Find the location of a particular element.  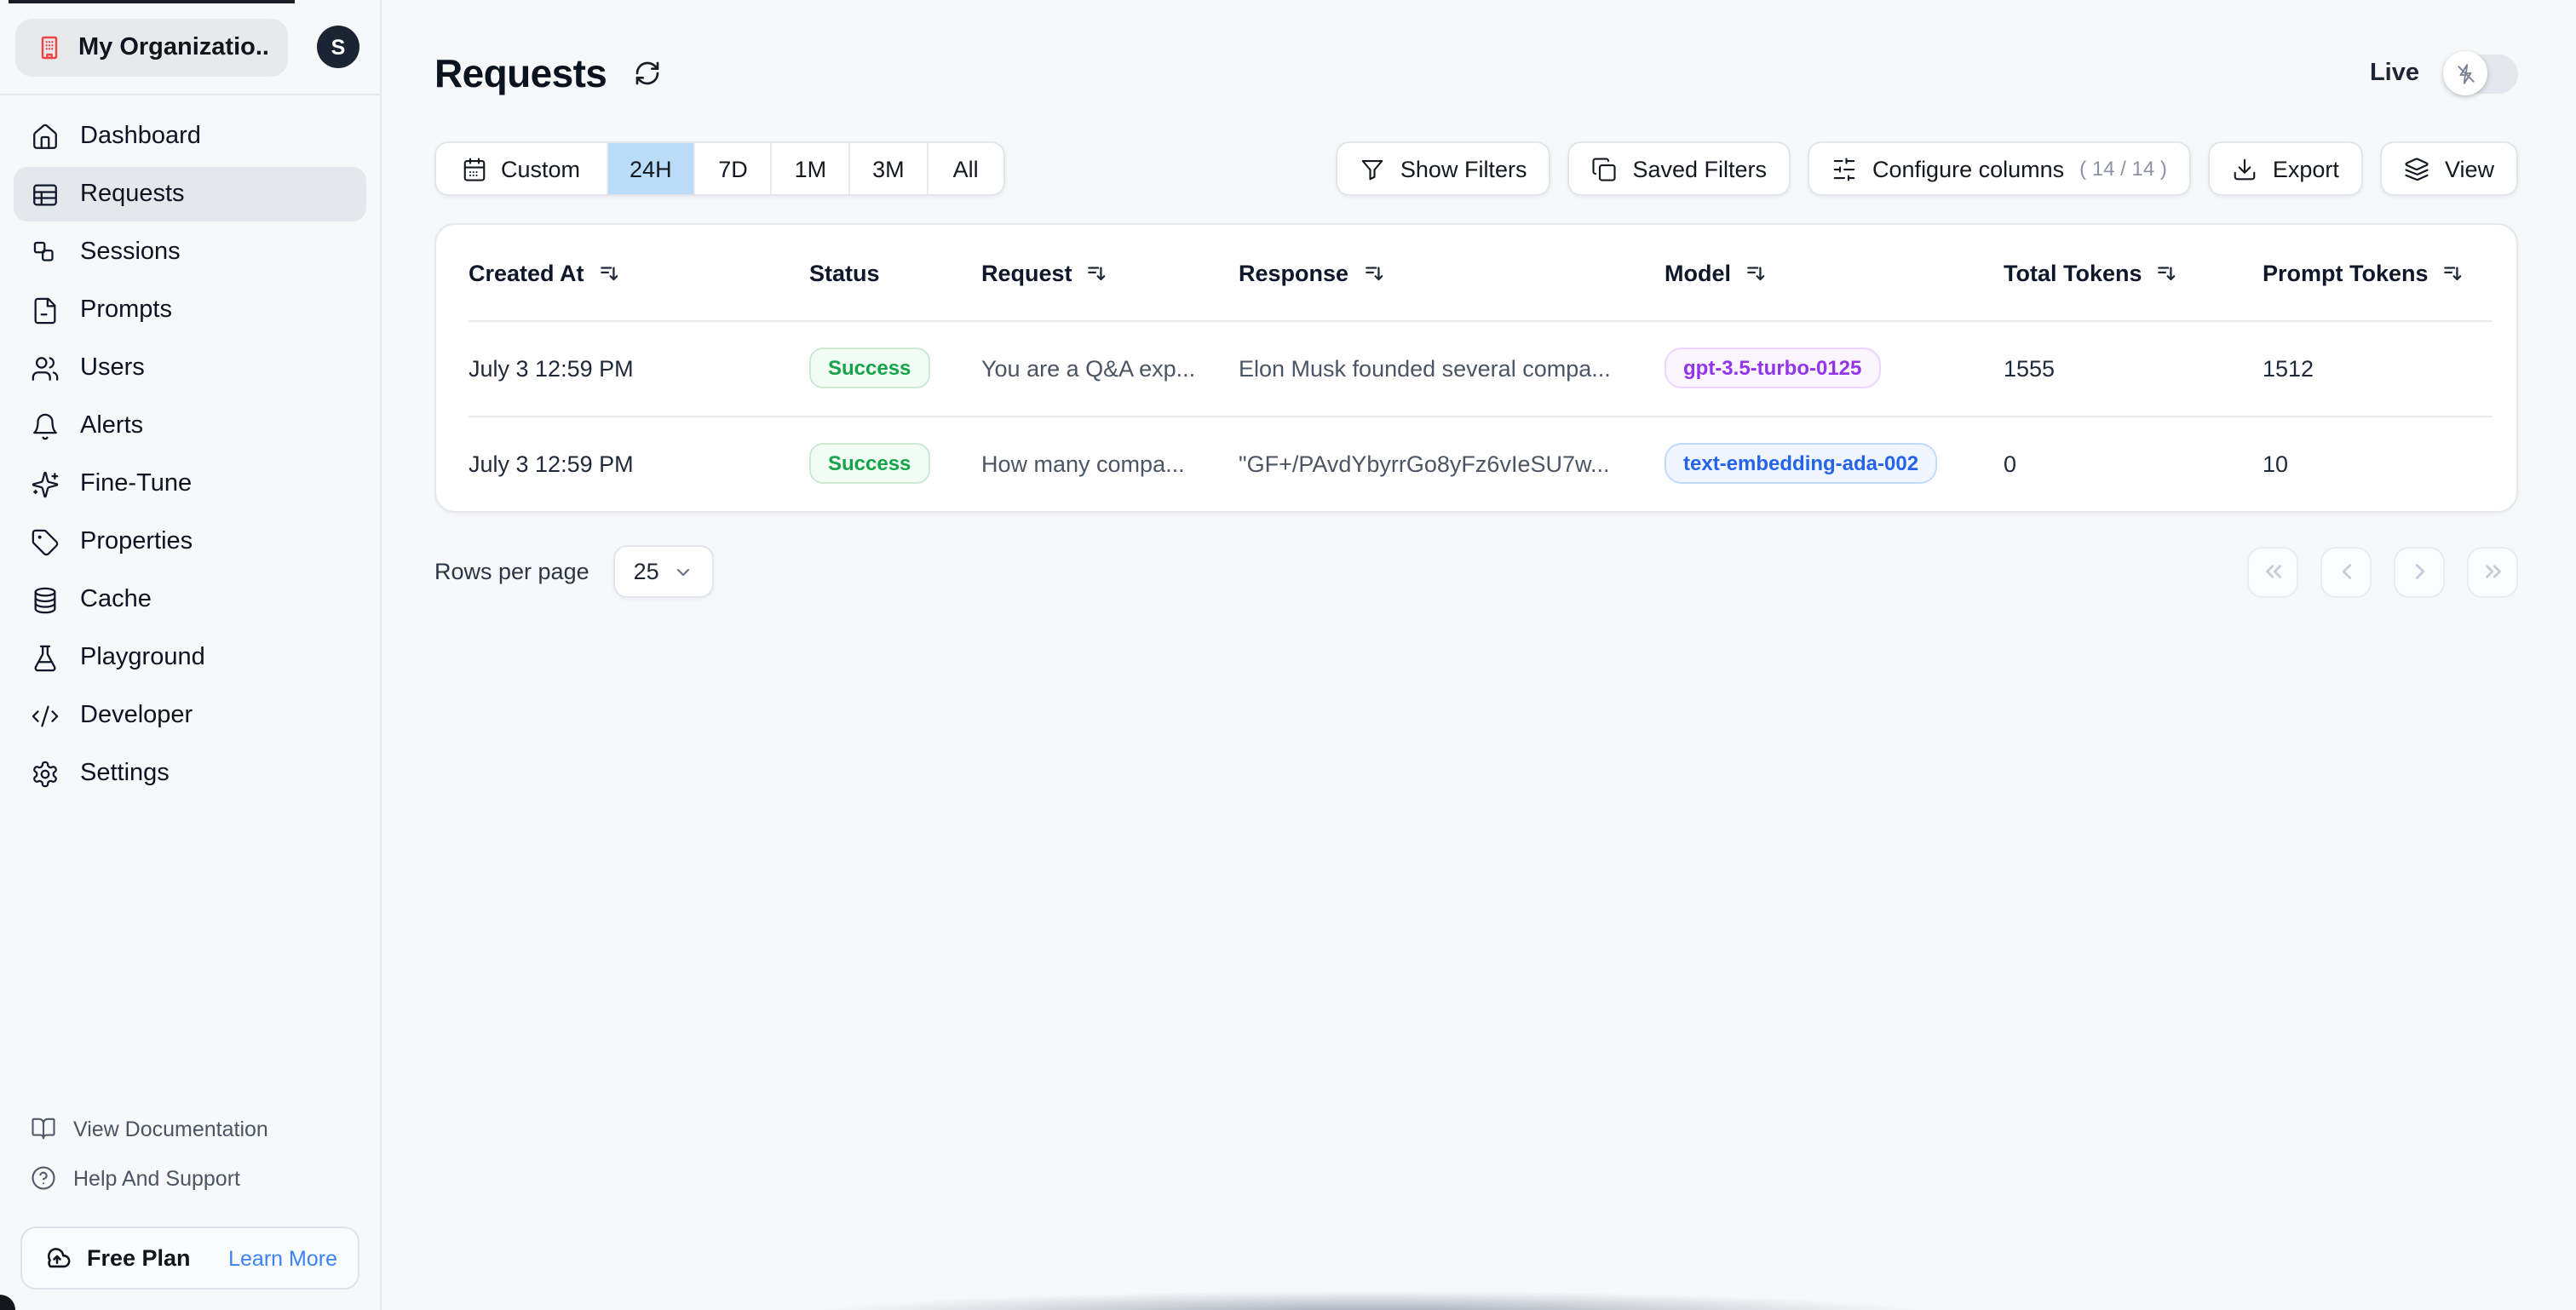

sidebar-item-label: Developer is located at coordinates (136, 715).